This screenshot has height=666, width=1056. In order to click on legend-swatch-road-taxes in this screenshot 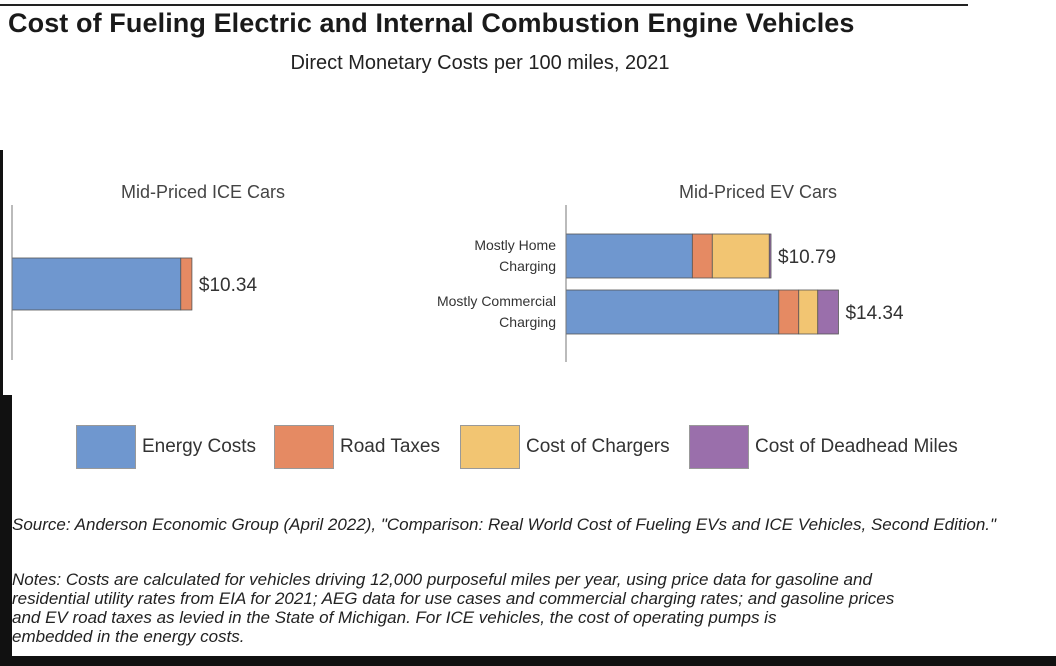, I will do `click(304, 447)`.